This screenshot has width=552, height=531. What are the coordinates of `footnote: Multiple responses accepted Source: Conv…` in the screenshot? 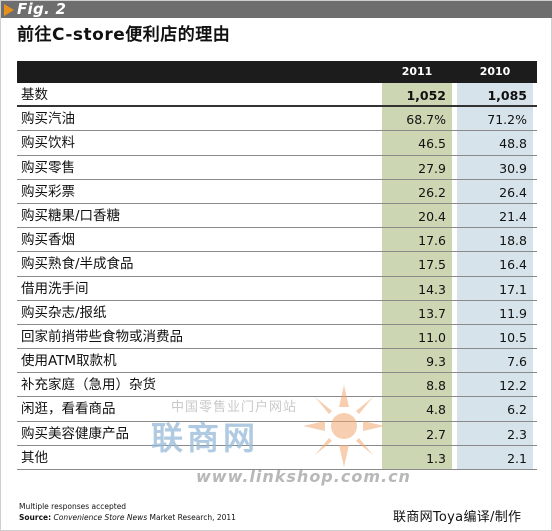 It's located at (127, 512).